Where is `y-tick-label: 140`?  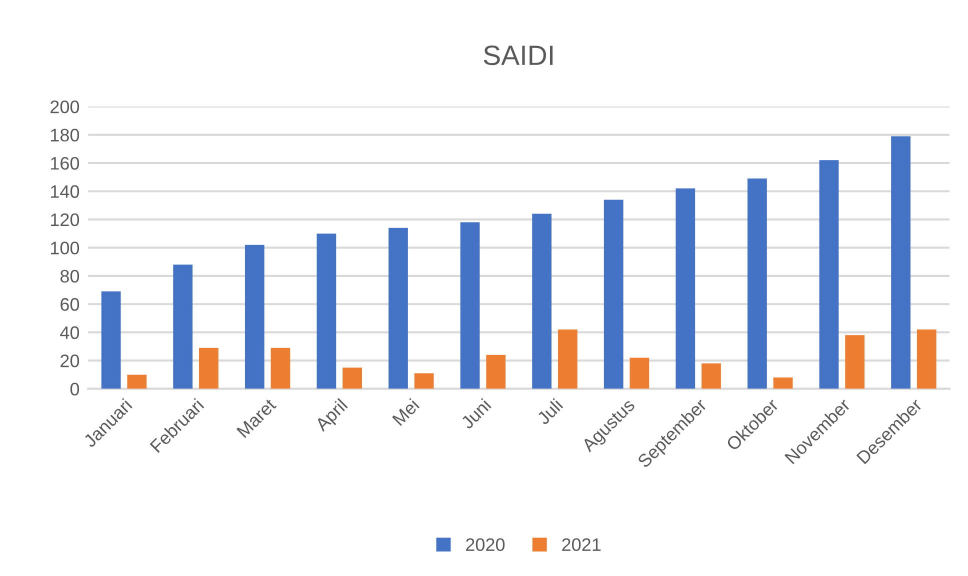
y-tick-label: 140 is located at coordinates (65, 191).